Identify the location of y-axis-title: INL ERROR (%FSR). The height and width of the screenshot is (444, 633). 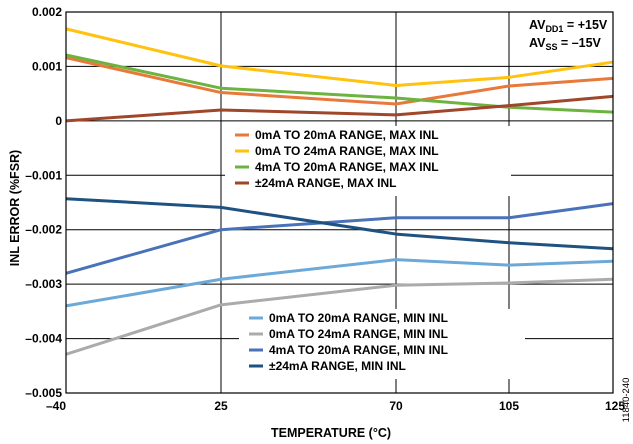
(15, 208).